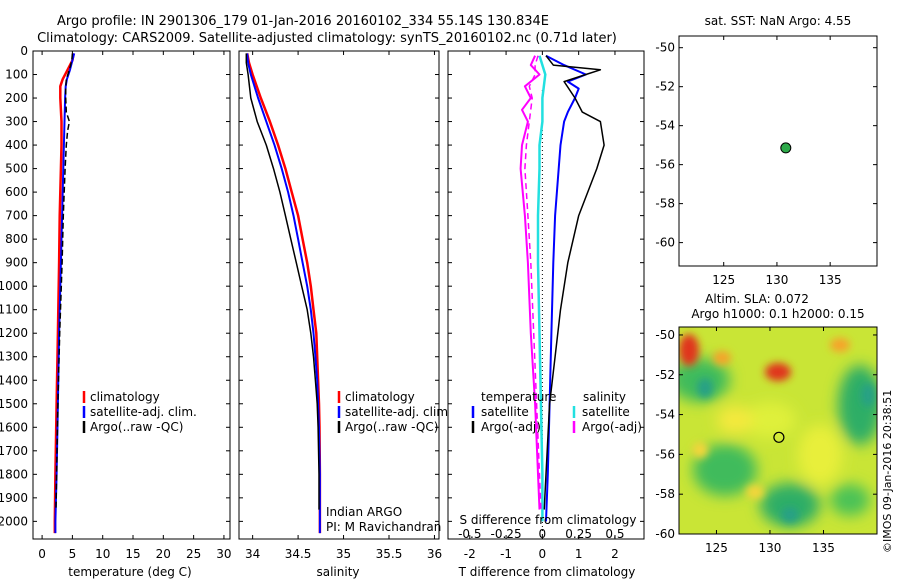 The height and width of the screenshot is (580, 900). I want to click on x-tick-label: 34.5, so click(298, 554).